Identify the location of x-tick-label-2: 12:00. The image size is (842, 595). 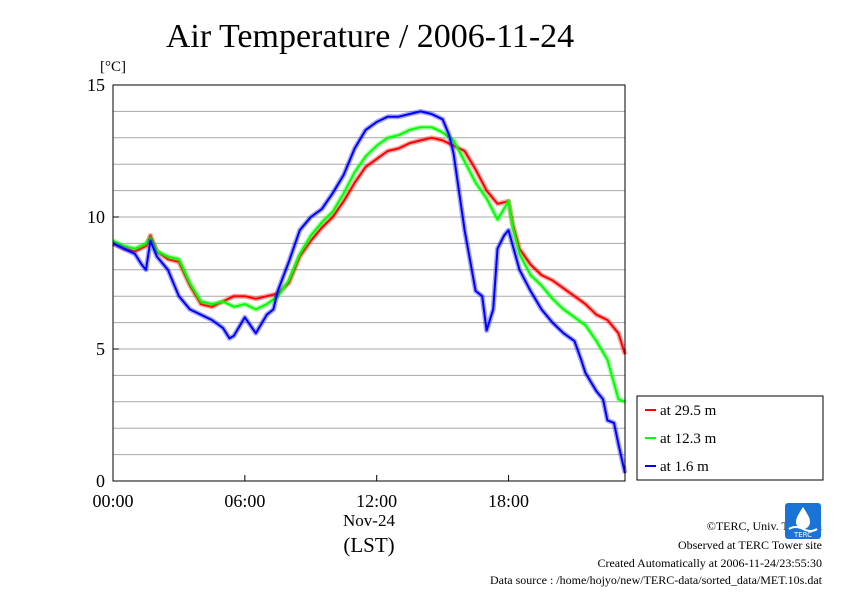
(376, 501).